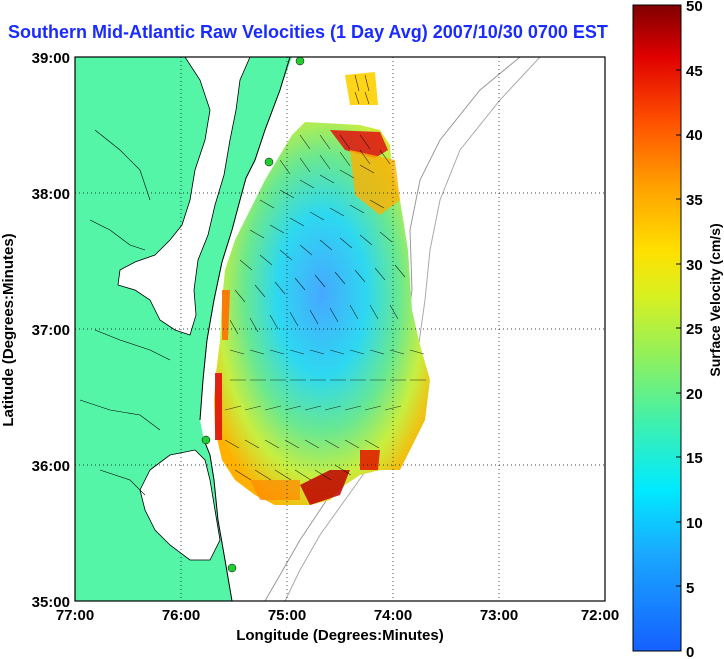 The width and height of the screenshot is (724, 659). What do you see at coordinates (694, 200) in the screenshot?
I see `colorbar-tick: 35` at bounding box center [694, 200].